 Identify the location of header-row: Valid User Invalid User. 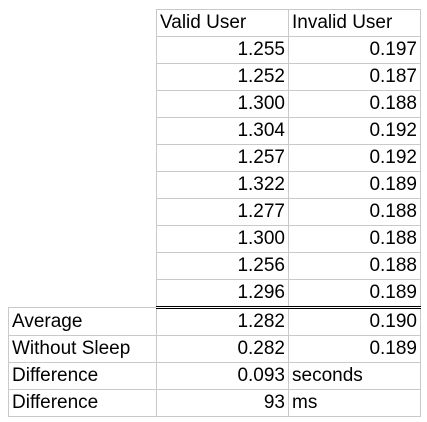
(214, 23).